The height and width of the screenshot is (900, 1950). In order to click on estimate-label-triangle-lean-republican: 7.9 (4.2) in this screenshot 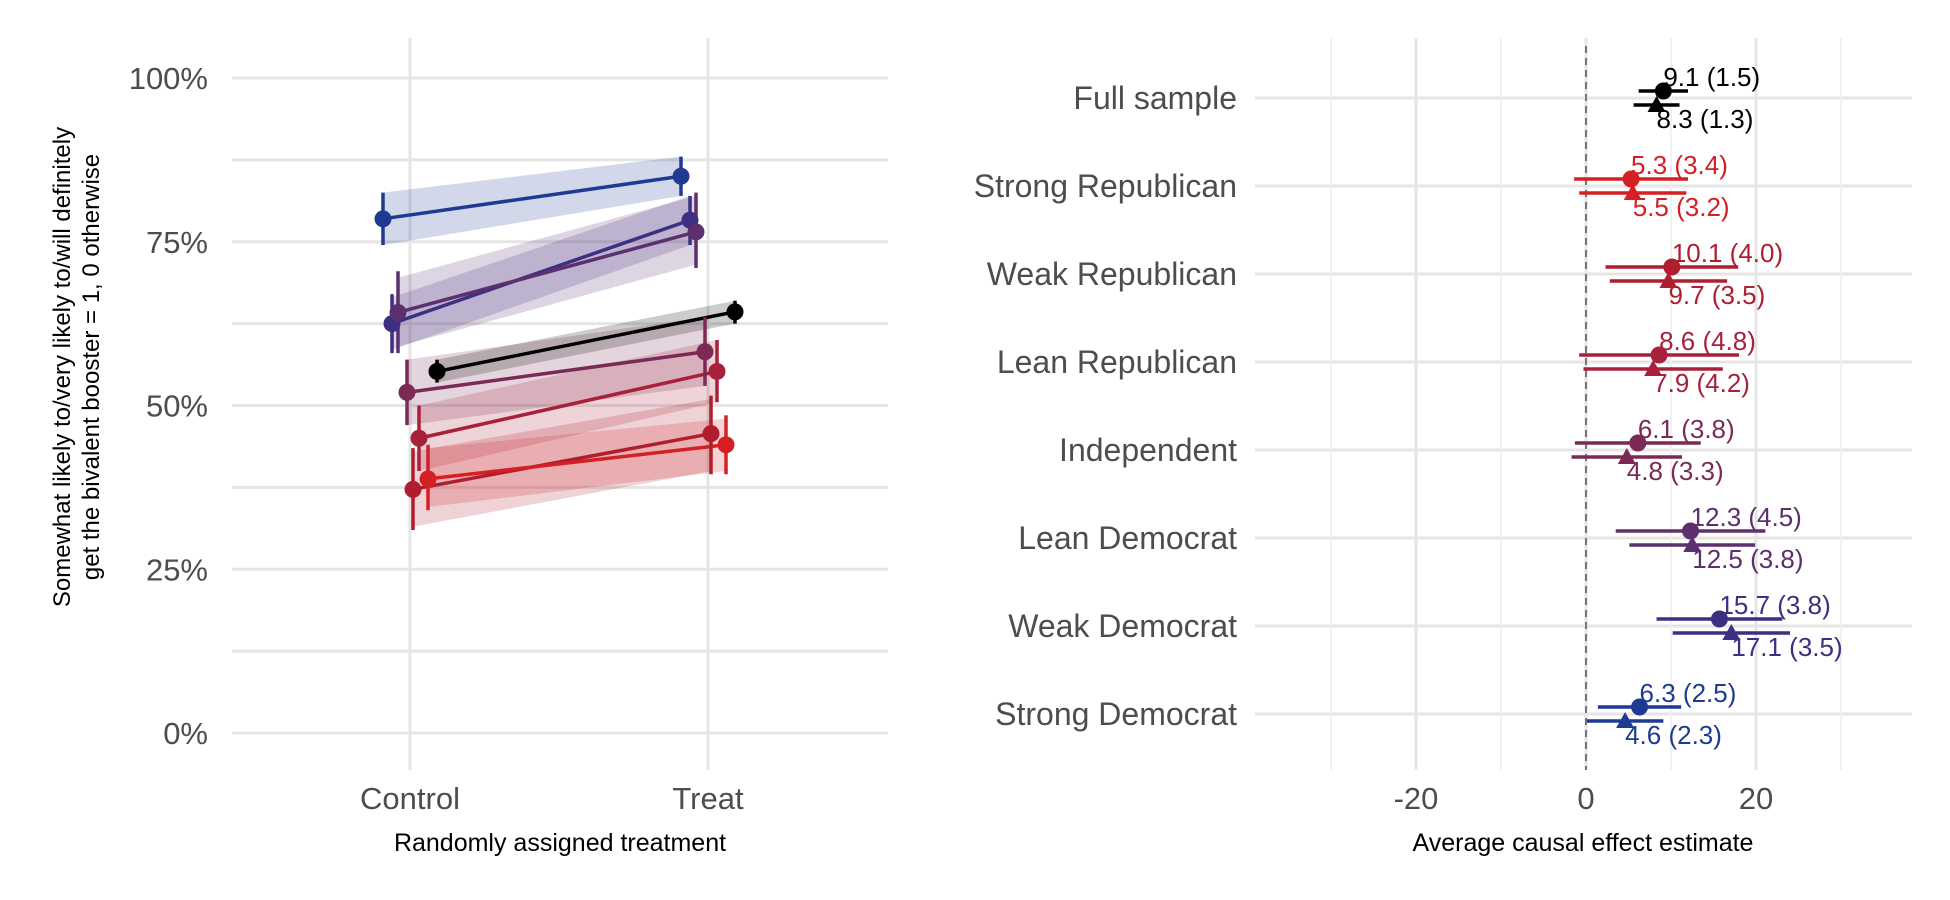, I will do `click(1701, 383)`.